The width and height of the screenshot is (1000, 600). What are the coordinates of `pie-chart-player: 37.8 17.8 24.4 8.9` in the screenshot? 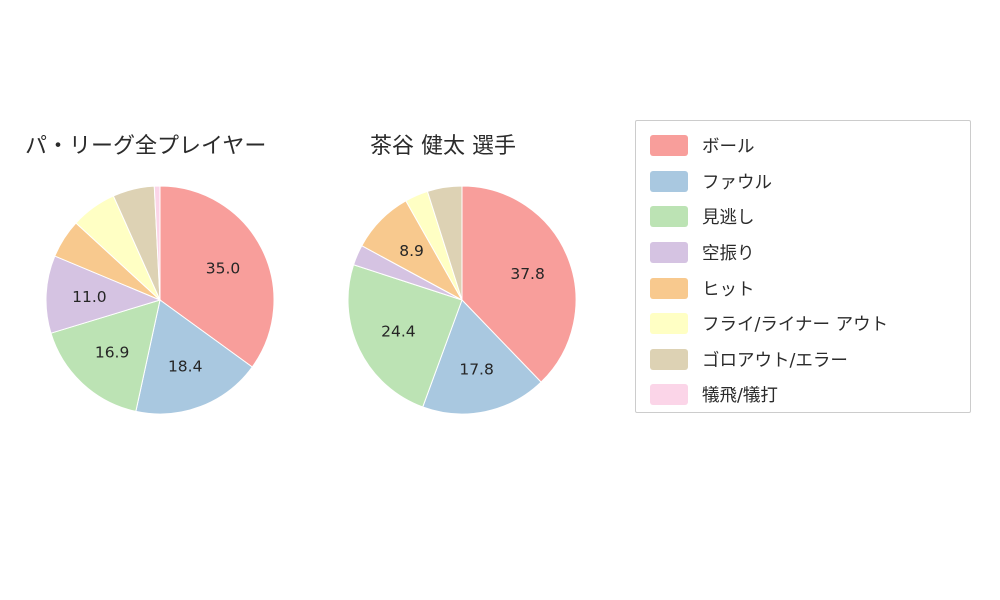 It's located at (462, 300).